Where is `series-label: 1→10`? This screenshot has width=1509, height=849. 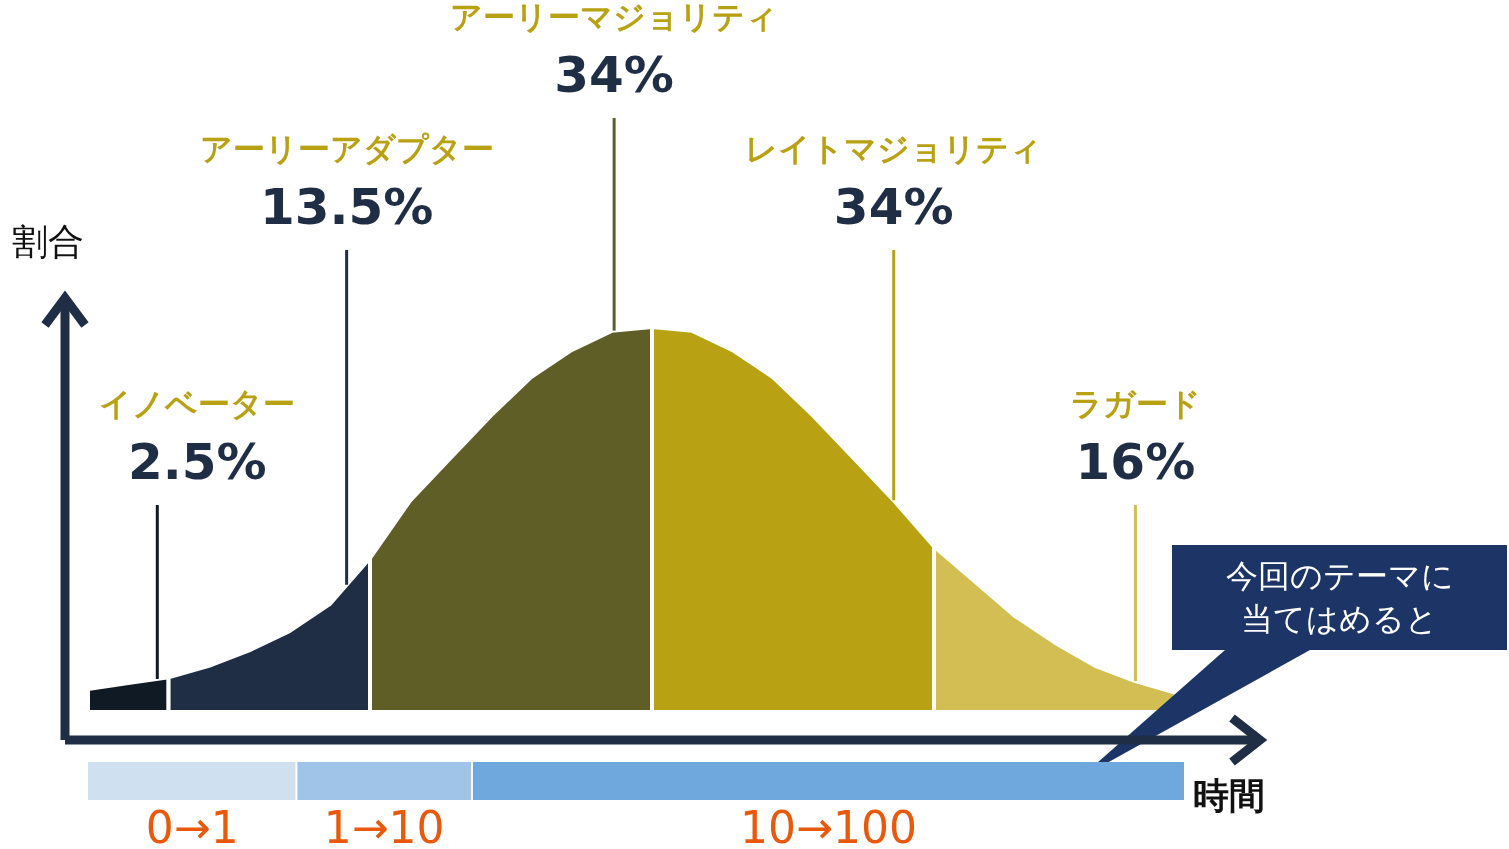 series-label: 1→10 is located at coordinates (384, 825).